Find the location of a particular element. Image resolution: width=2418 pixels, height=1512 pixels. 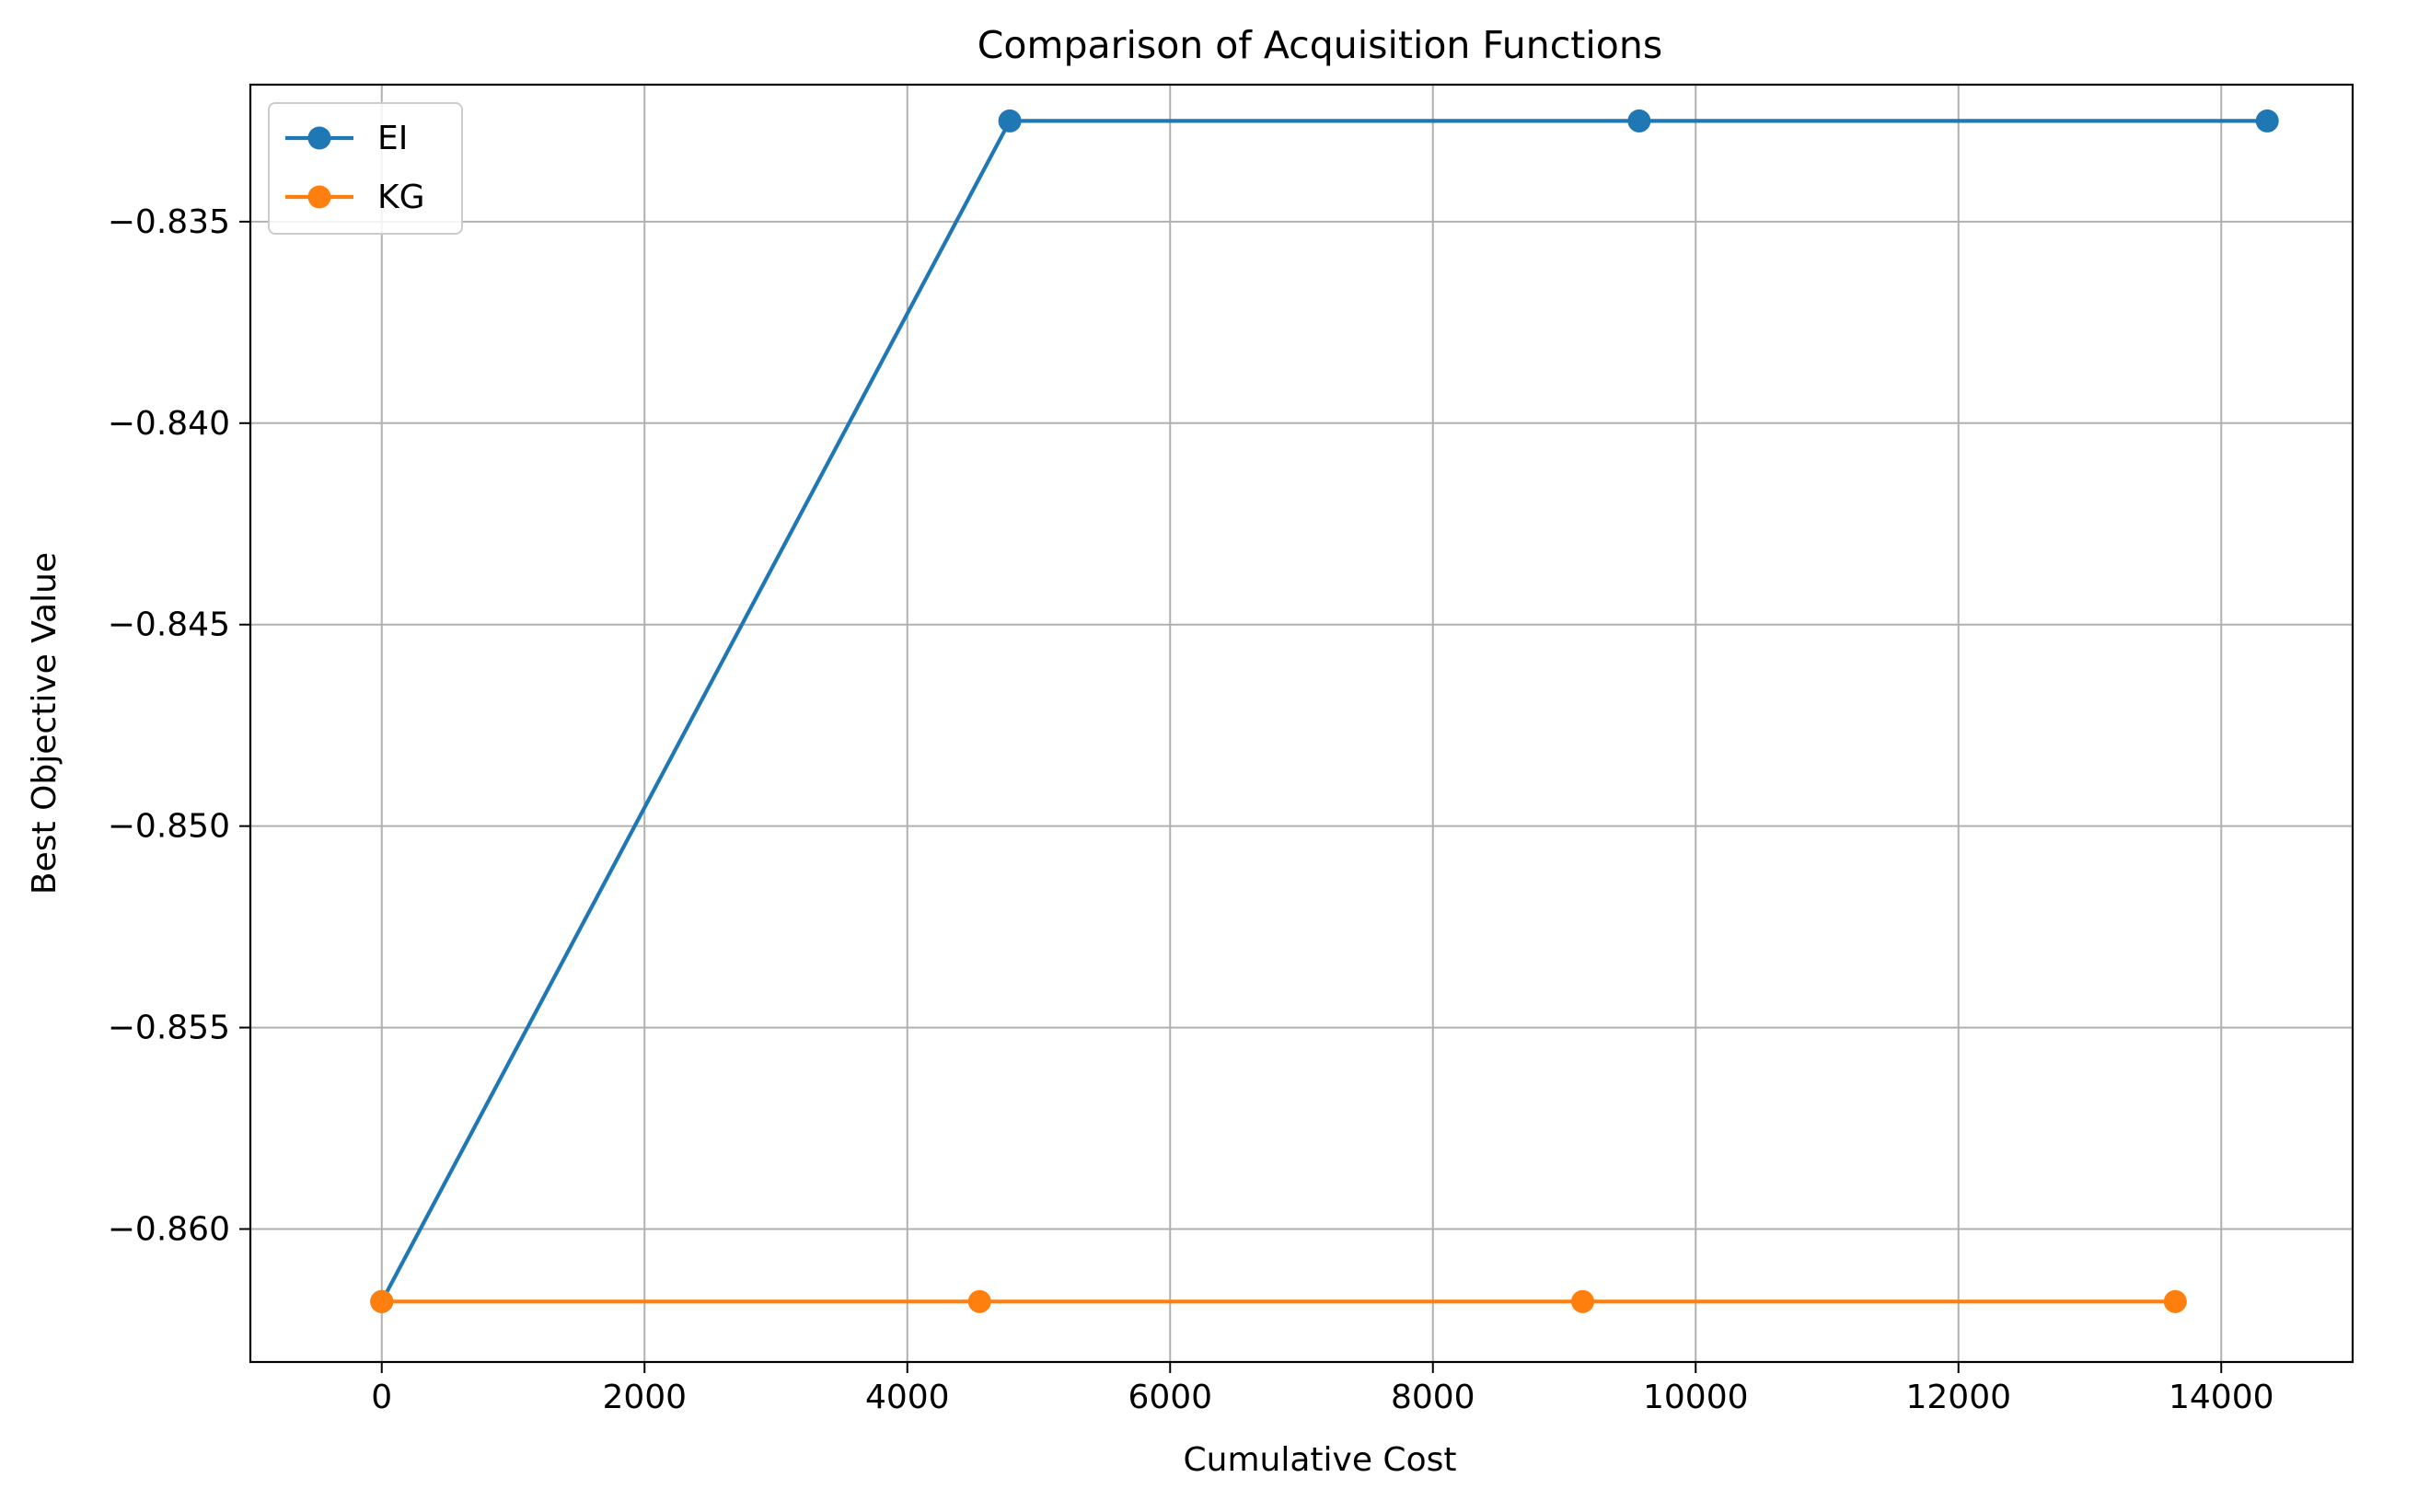

x-tick-label: 12000 is located at coordinates (1958, 1397).